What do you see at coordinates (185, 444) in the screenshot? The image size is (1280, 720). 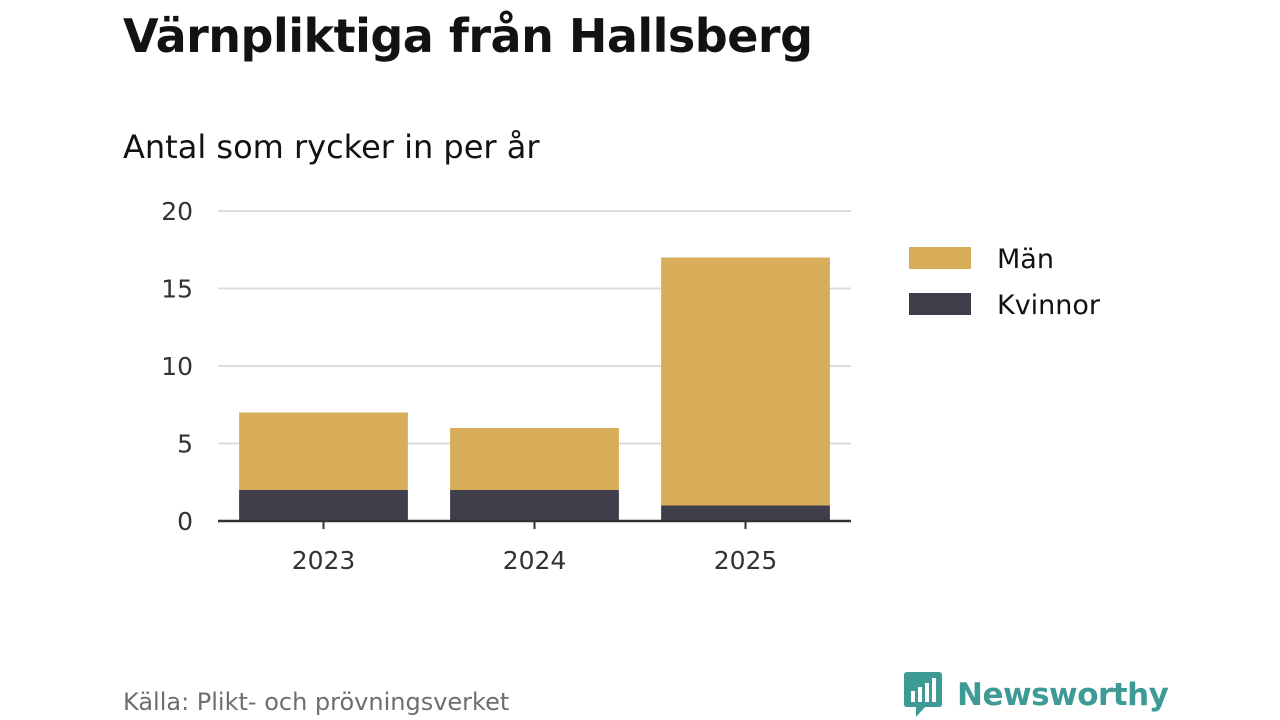 I see `y-tick-label: 5` at bounding box center [185, 444].